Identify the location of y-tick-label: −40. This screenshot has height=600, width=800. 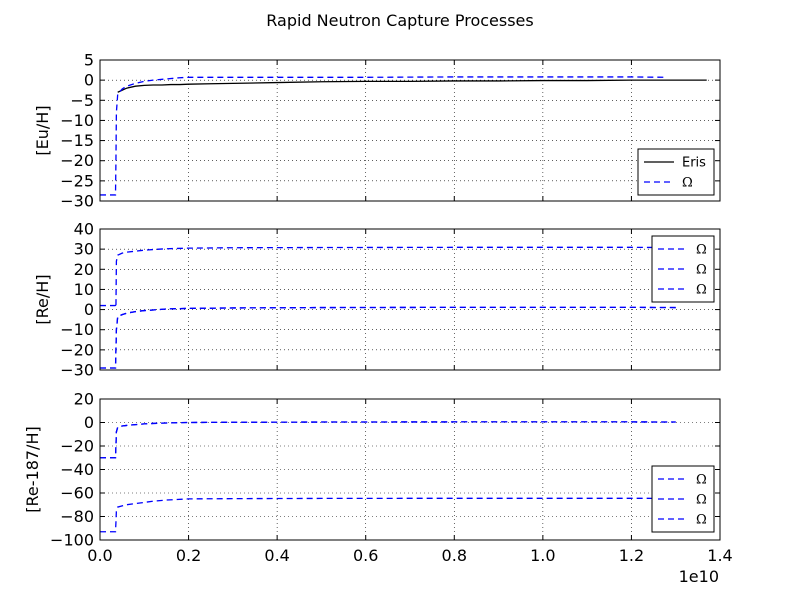
(77, 469).